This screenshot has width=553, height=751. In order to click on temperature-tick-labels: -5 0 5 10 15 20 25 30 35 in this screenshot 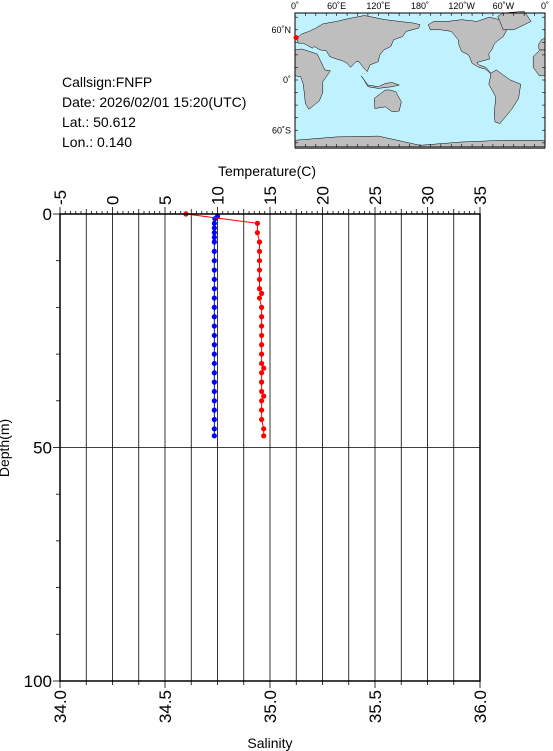, I will do `click(270, 195)`.